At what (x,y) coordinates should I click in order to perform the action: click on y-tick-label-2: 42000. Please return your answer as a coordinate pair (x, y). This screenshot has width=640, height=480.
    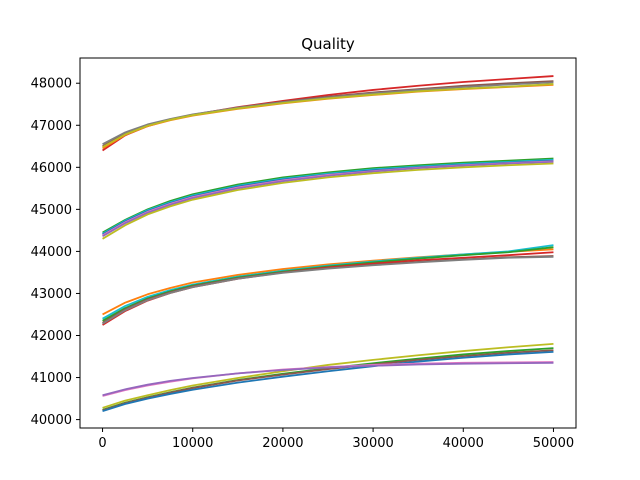
    Looking at the image, I should click on (51, 336).